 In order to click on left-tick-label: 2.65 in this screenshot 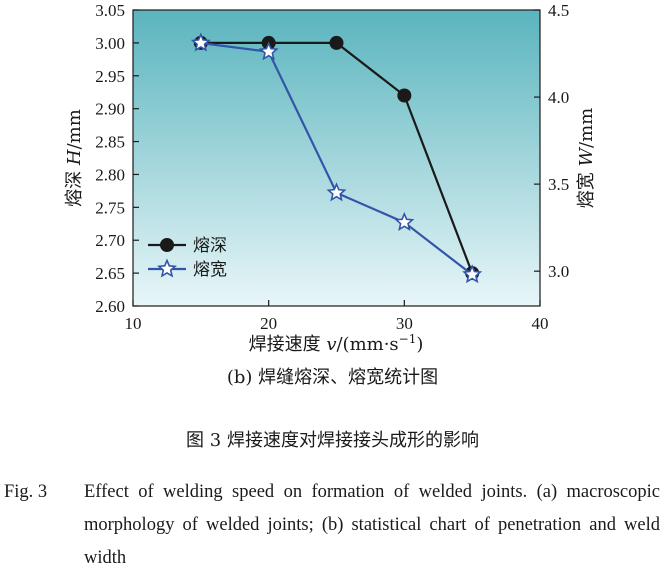, I will do `click(110, 273)`.